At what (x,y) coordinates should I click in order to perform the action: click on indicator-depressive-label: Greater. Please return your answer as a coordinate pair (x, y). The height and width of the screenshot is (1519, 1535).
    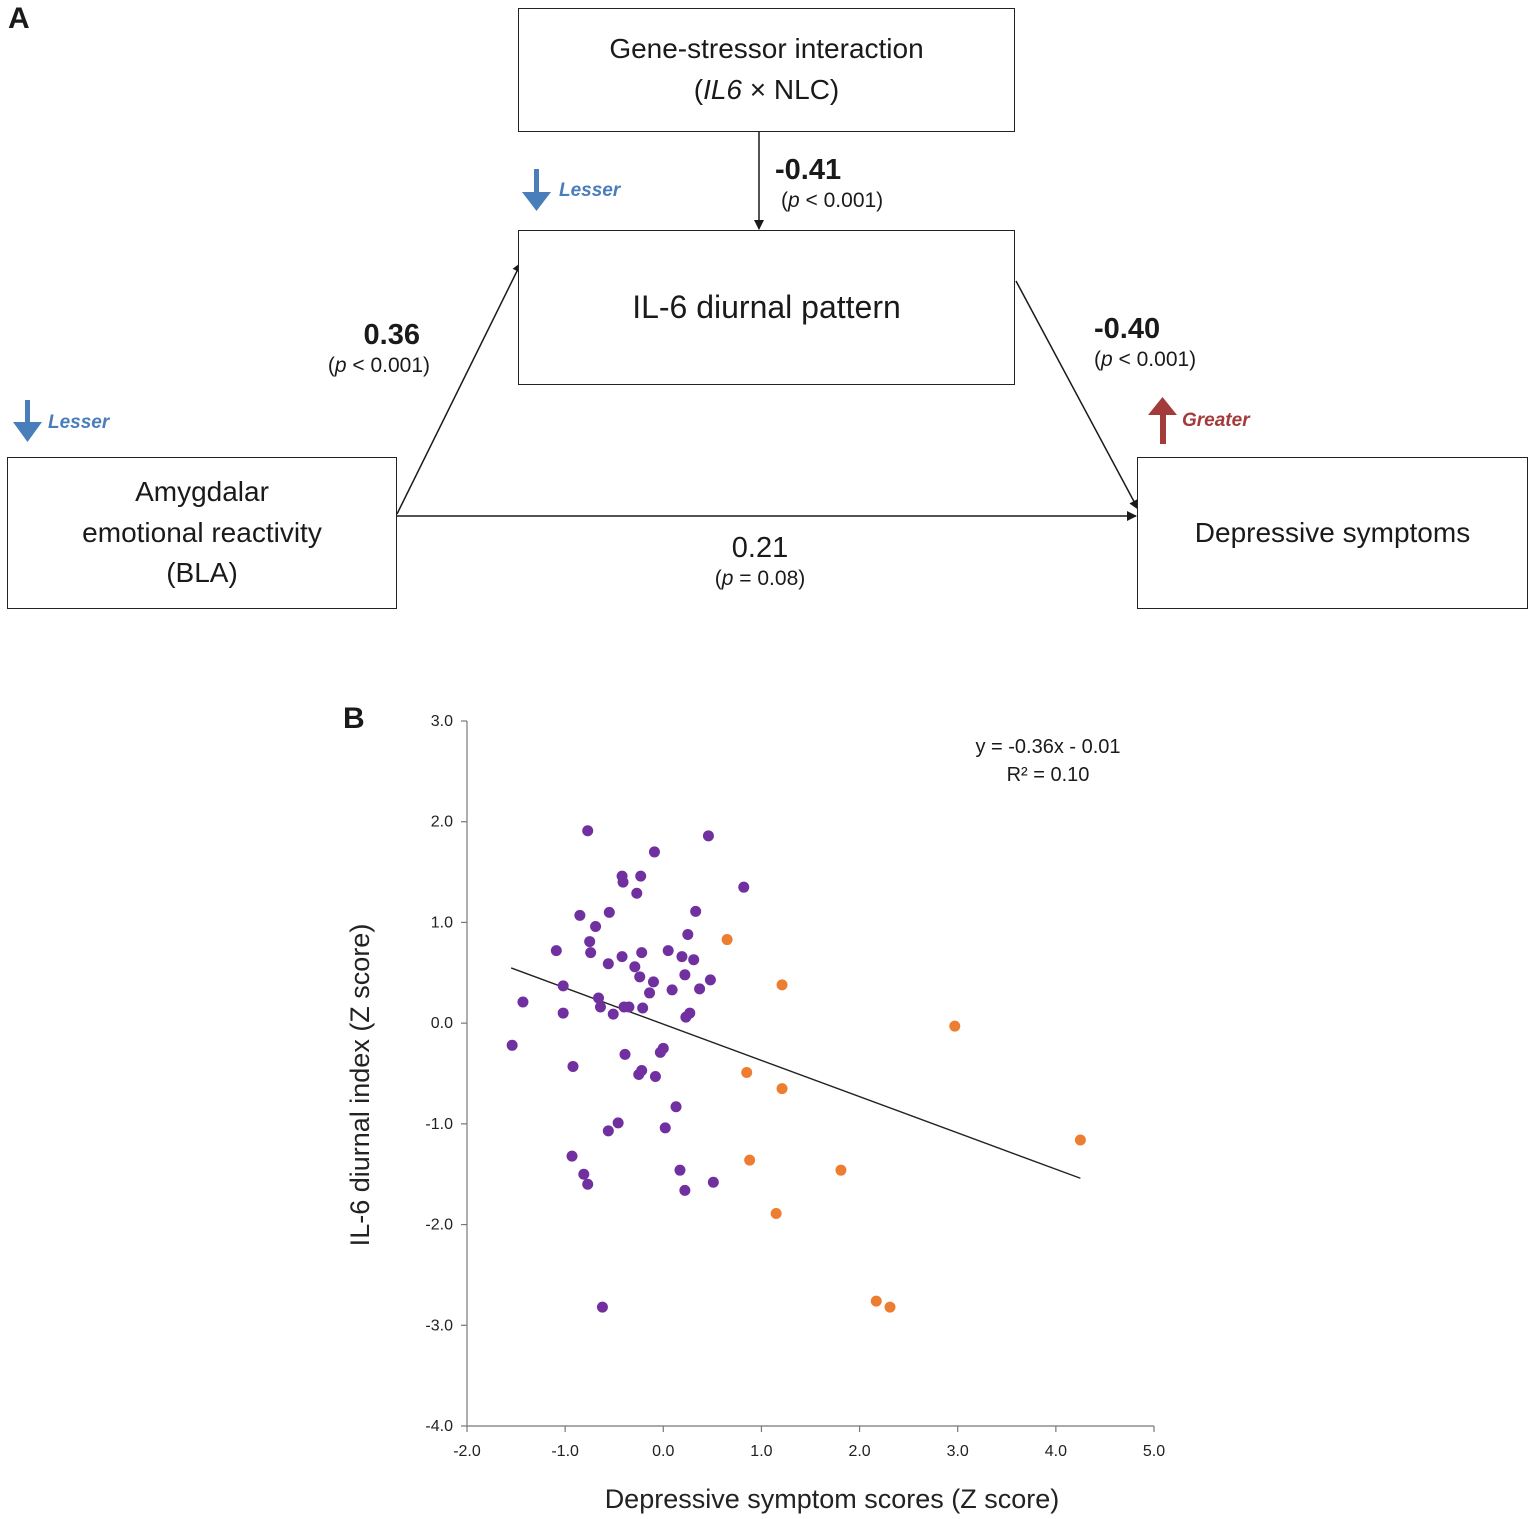
    Looking at the image, I should click on (1216, 420).